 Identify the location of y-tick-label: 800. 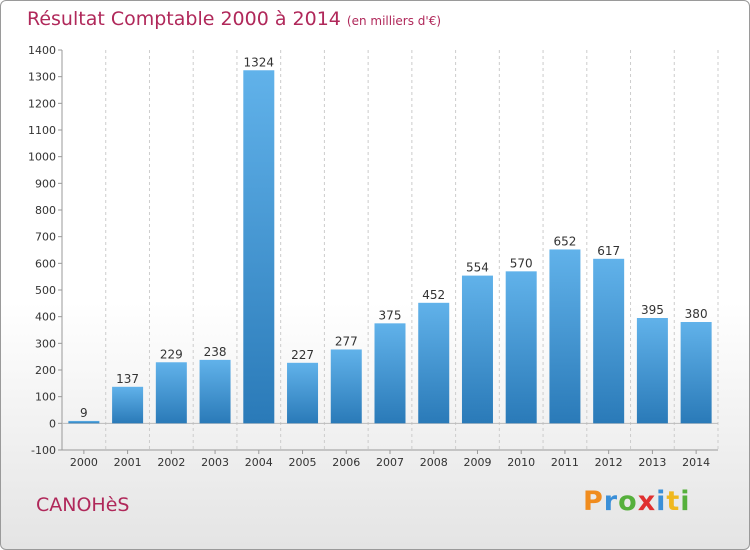
(45, 210).